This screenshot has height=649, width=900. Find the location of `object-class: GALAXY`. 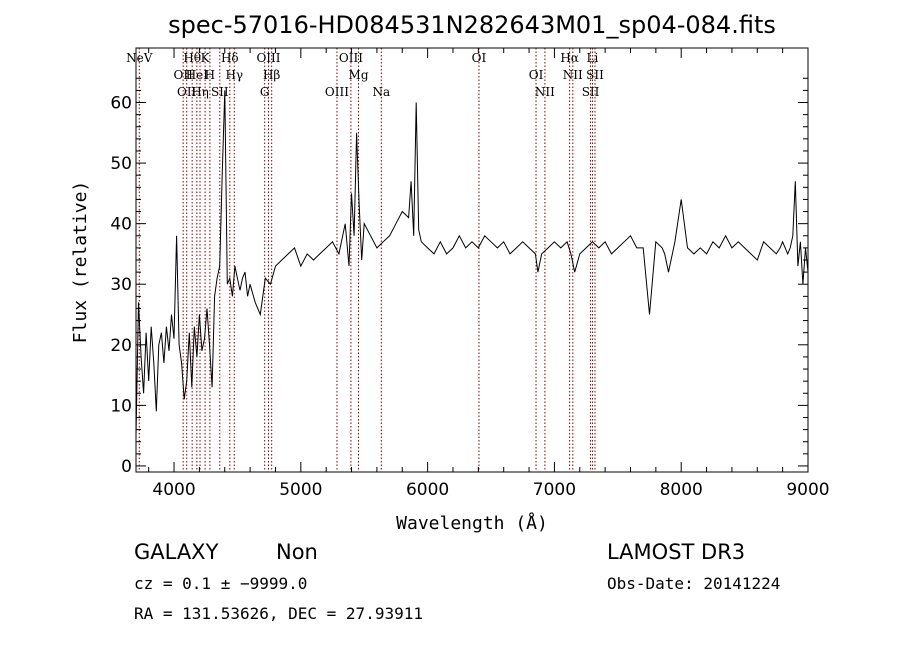

object-class: GALAXY is located at coordinates (176, 552).